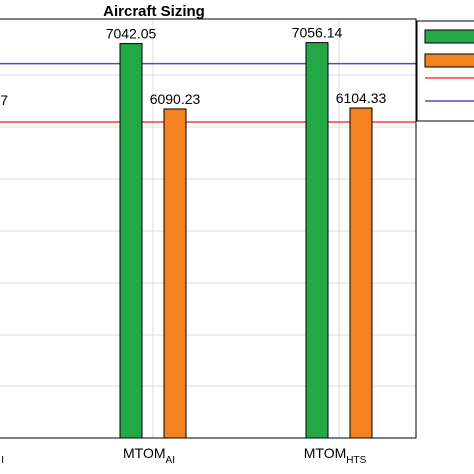  I want to click on data-label: 6090.23, so click(175, 99).